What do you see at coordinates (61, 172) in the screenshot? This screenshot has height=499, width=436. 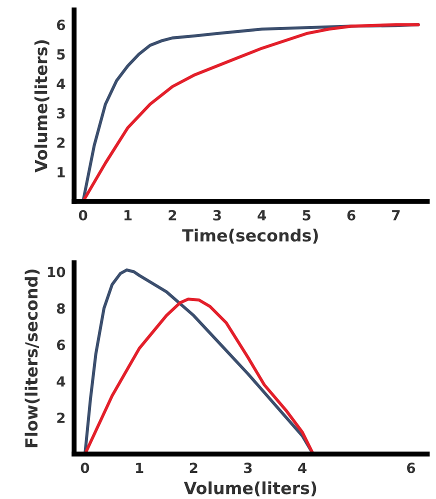 I see `y-tick-label: 1` at bounding box center [61, 172].